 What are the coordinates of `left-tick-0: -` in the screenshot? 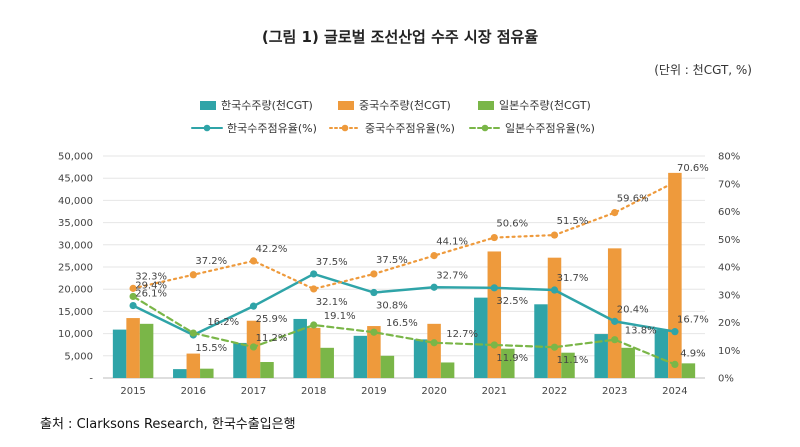 It's located at (91, 379).